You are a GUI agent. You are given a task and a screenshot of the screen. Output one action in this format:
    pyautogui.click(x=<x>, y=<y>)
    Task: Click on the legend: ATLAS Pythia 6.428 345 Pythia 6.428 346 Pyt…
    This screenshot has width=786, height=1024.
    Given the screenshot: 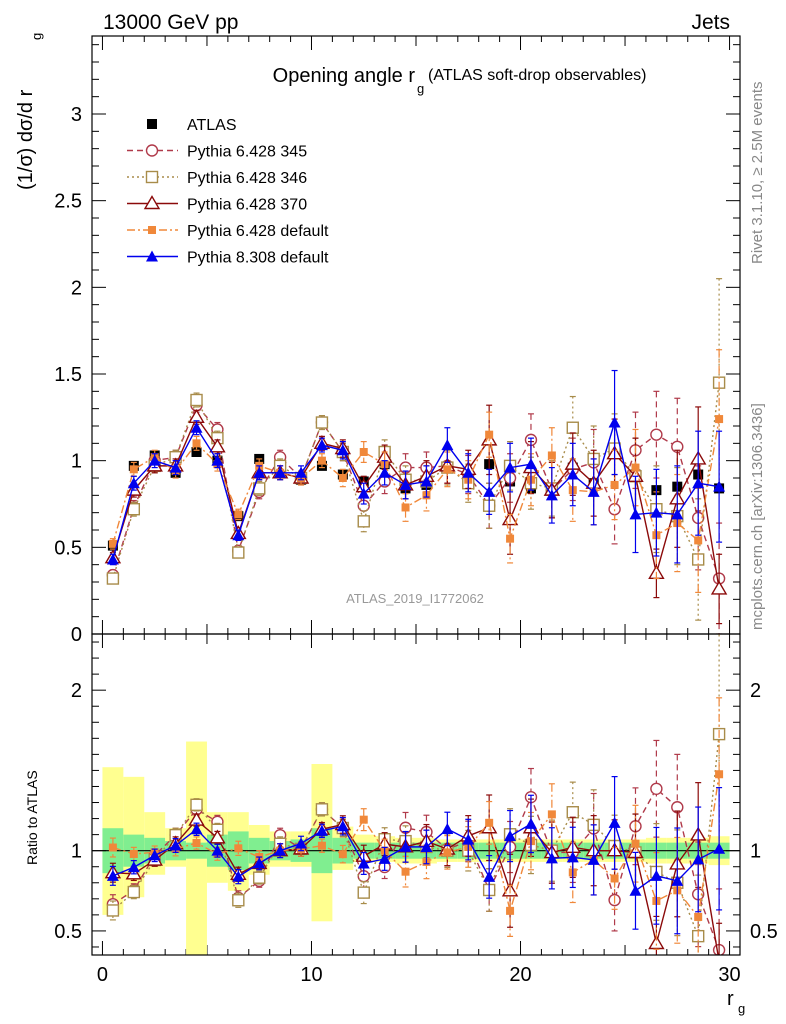 What is the action you would take?
    pyautogui.click(x=228, y=192)
    